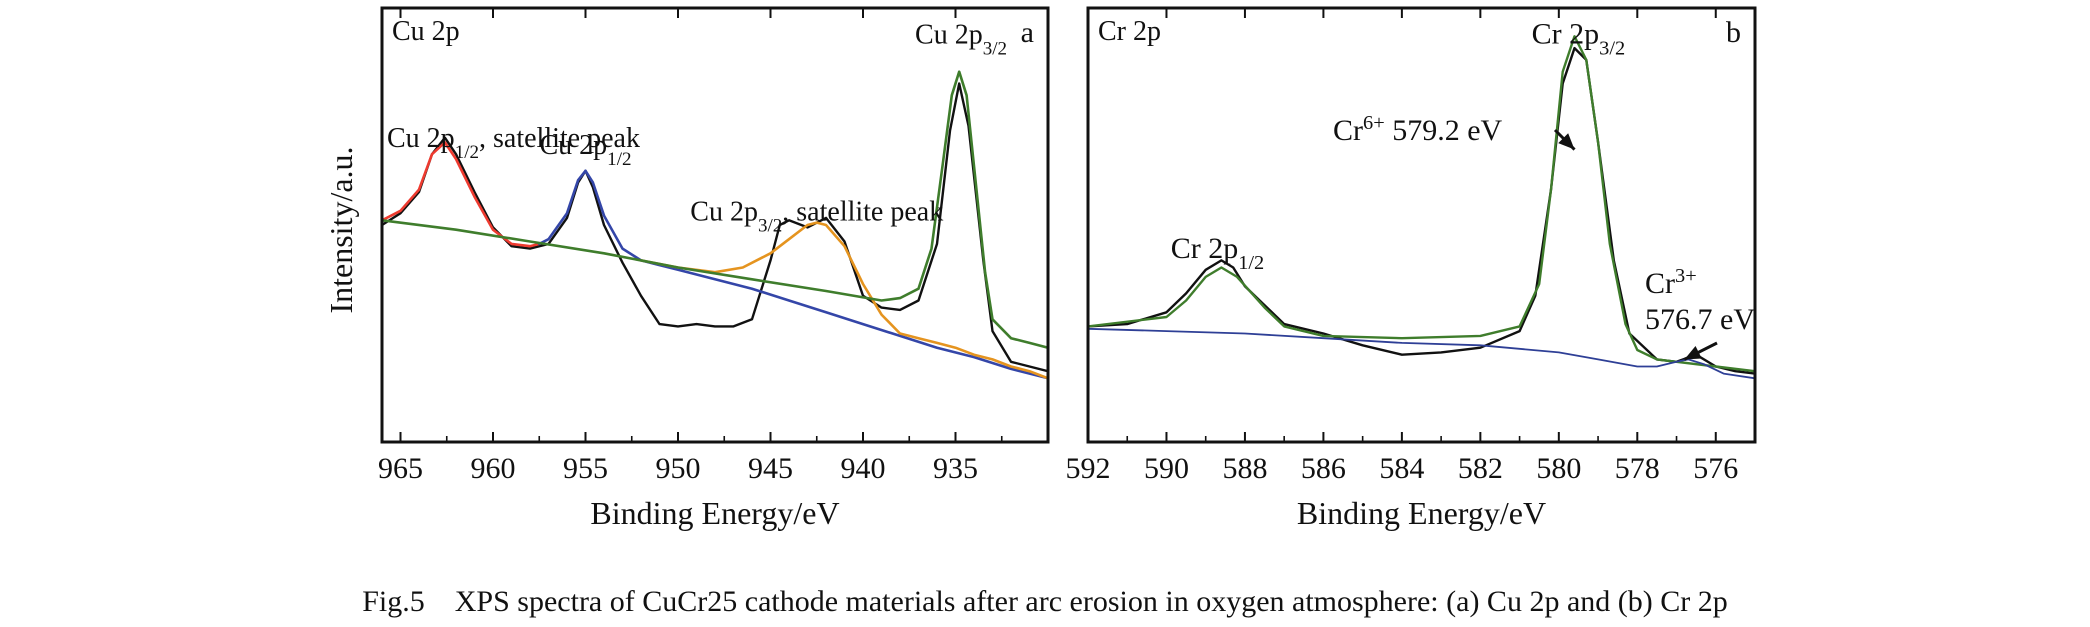 This screenshot has height=627, width=2090. What do you see at coordinates (1700, 319) in the screenshot?
I see `svg-text: 576.7 eV` at bounding box center [1700, 319].